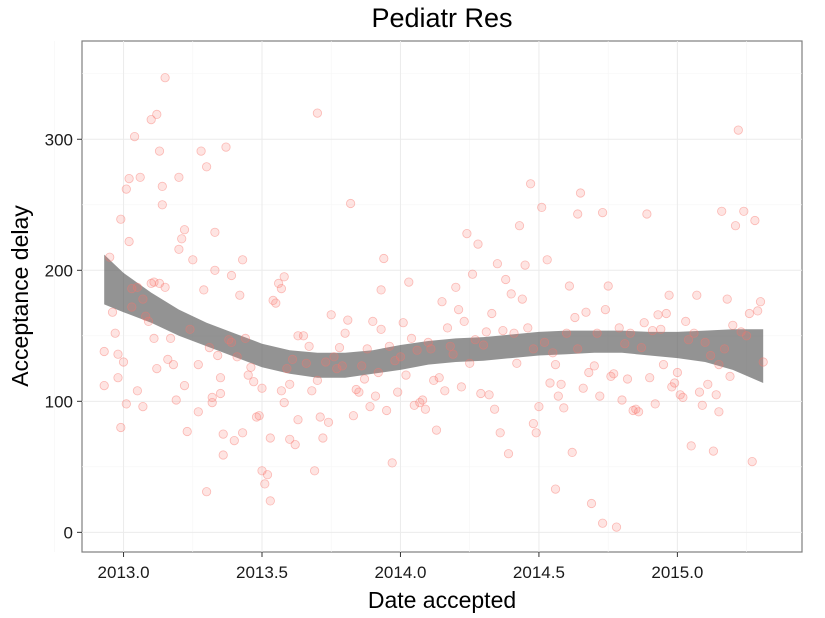 The image size is (825, 618). What do you see at coordinates (400, 572) in the screenshot?
I see `x-tick-label: 2014.0` at bounding box center [400, 572].